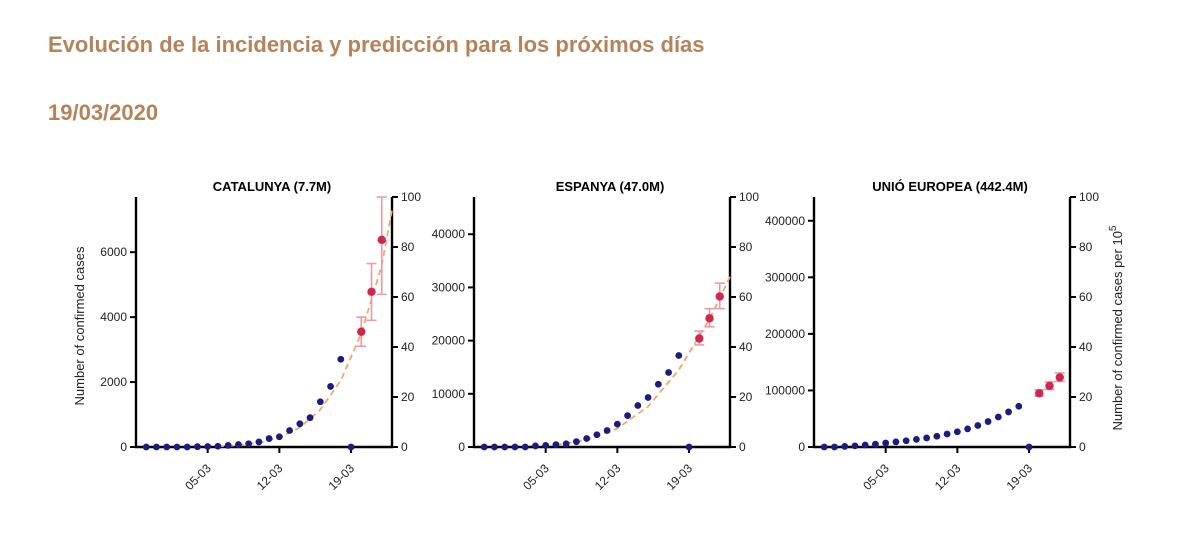  What do you see at coordinates (610, 186) in the screenshot?
I see `panel-title: ESPANYA (47.0M)` at bounding box center [610, 186].